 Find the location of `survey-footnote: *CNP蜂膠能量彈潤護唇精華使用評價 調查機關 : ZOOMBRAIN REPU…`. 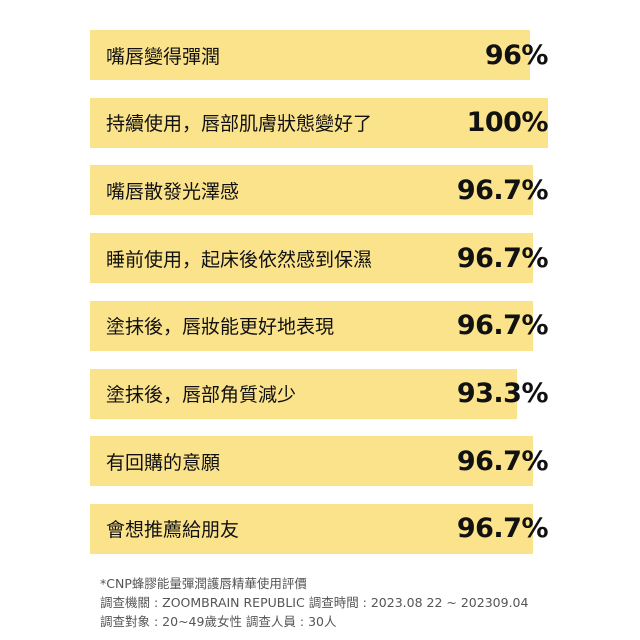

survey-footnote: *CNP蜂膠能量彈潤護唇精華使用評價 調查機關 : ZOOMBRAIN REPU… is located at coordinates (314, 602).